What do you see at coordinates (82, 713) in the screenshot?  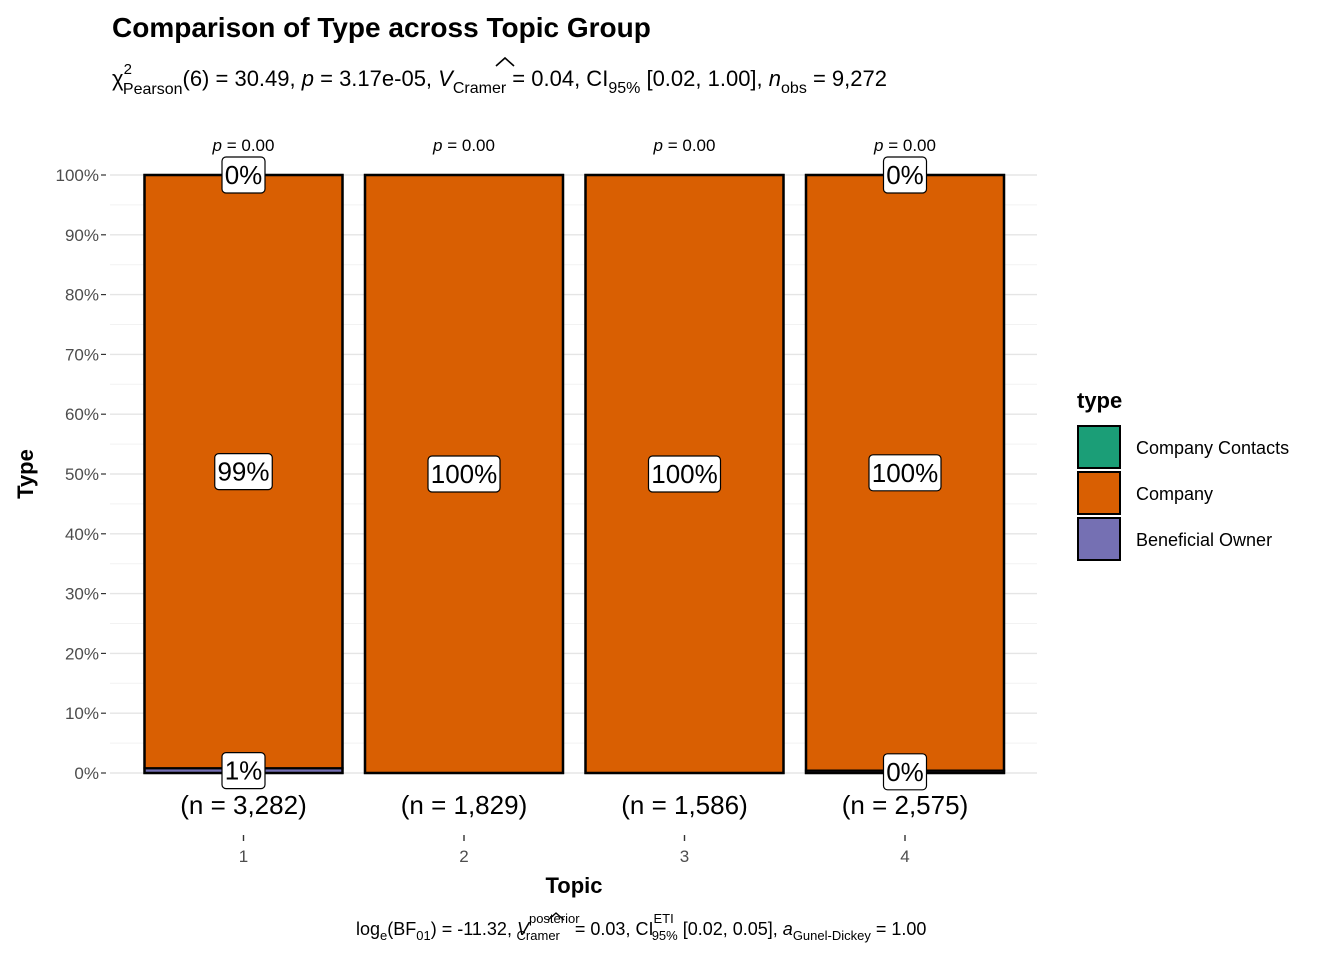 I see `y-tick-label: 10%` at bounding box center [82, 713].